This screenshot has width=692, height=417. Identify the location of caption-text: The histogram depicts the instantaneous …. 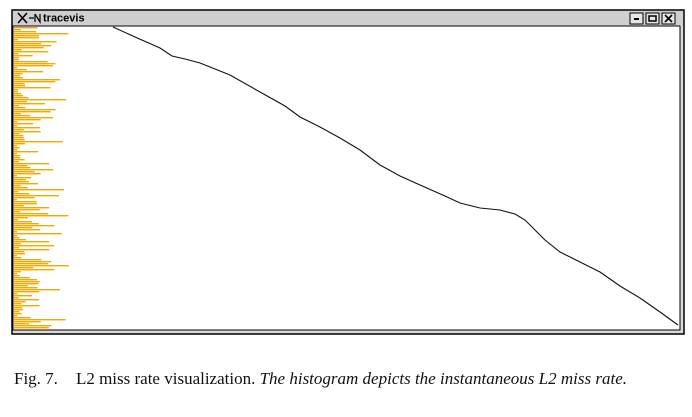
(443, 378).